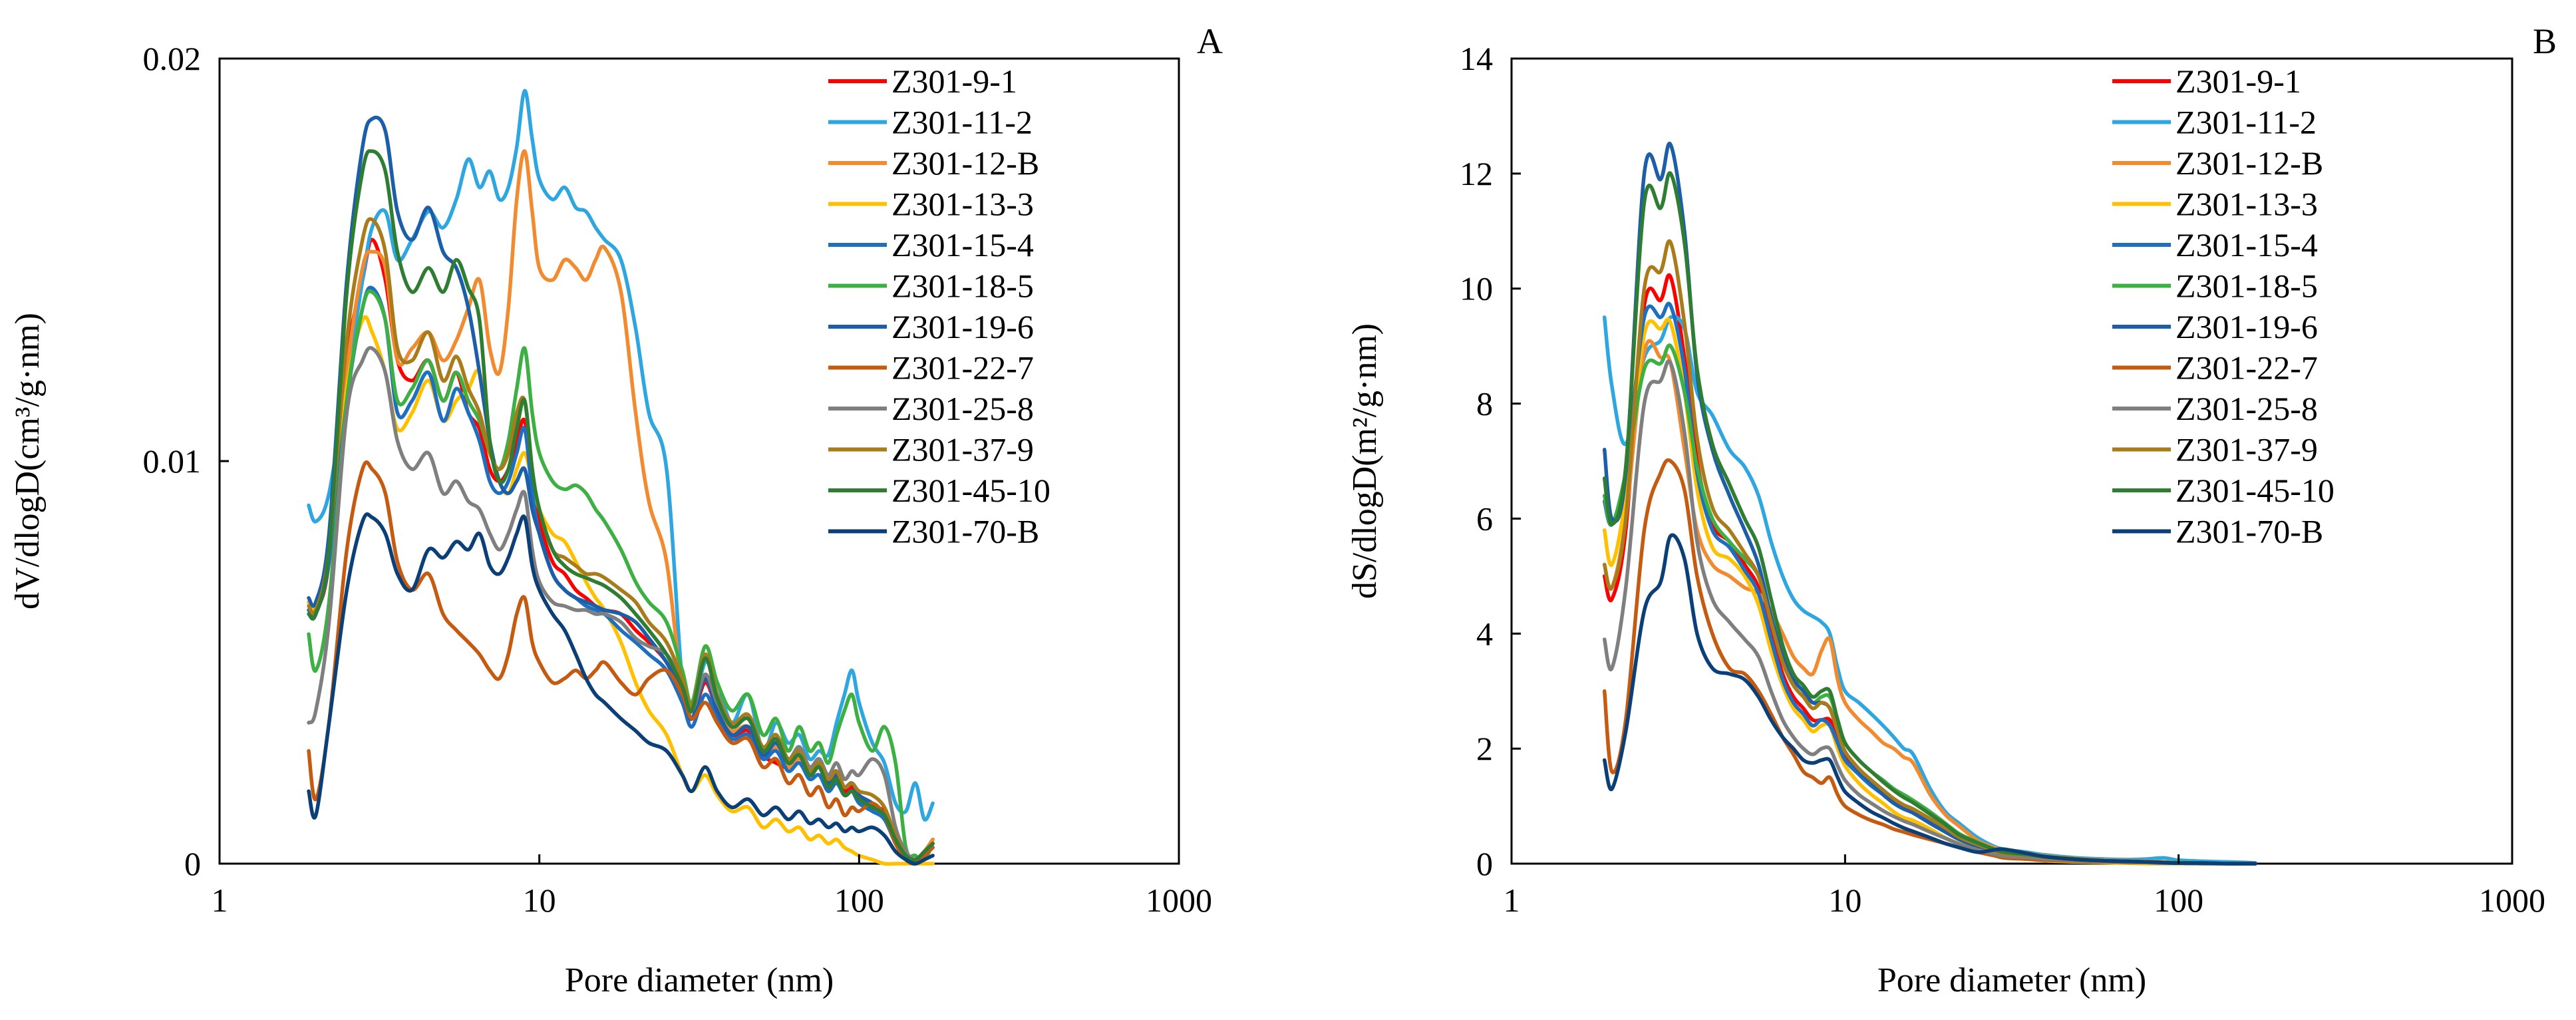  What do you see at coordinates (172, 461) in the screenshot?
I see `y-tick-label: 0.01` at bounding box center [172, 461].